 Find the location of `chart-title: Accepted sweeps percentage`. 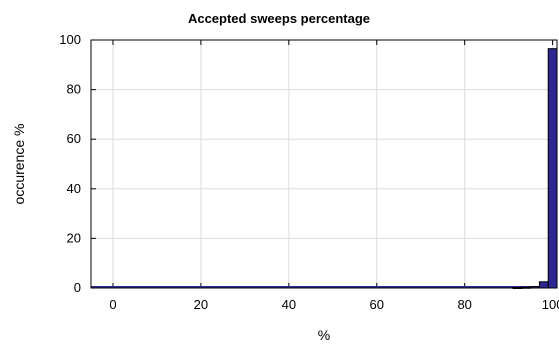

chart-title: Accepted sweeps percentage is located at coordinates (279, 18).